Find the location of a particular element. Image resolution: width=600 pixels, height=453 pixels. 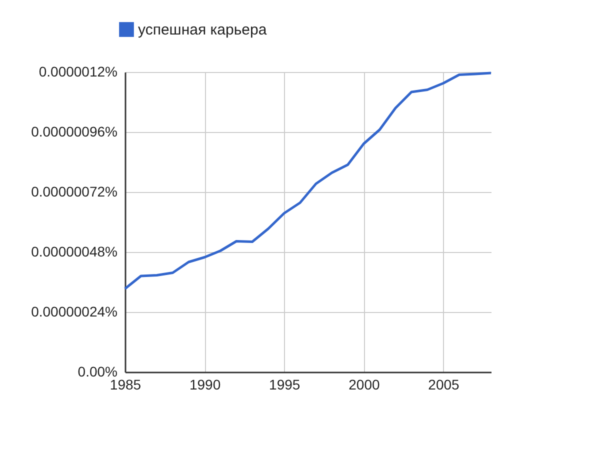

x-tick-label: 1995 is located at coordinates (284, 384).